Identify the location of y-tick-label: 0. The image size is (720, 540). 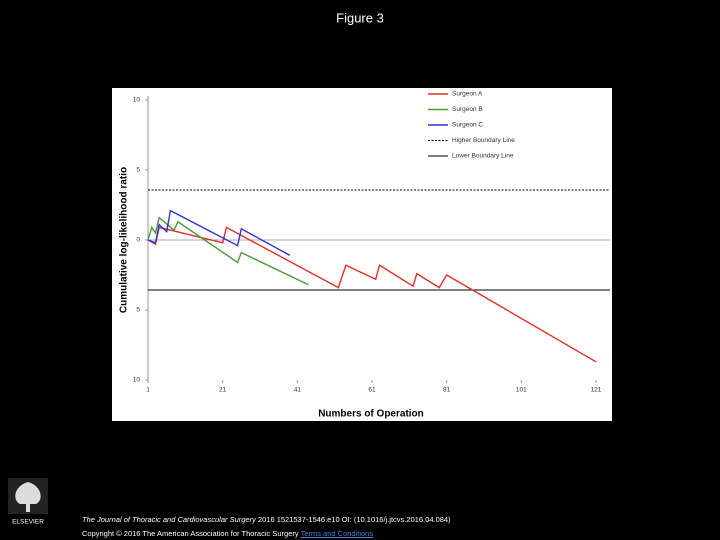
(138, 240).